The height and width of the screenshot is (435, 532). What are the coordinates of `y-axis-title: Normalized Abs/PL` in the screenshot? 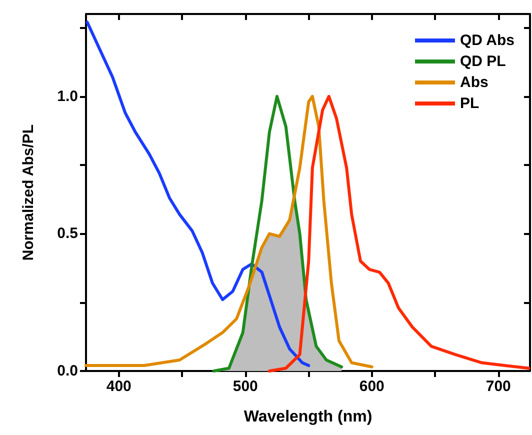 It's located at (28, 192).